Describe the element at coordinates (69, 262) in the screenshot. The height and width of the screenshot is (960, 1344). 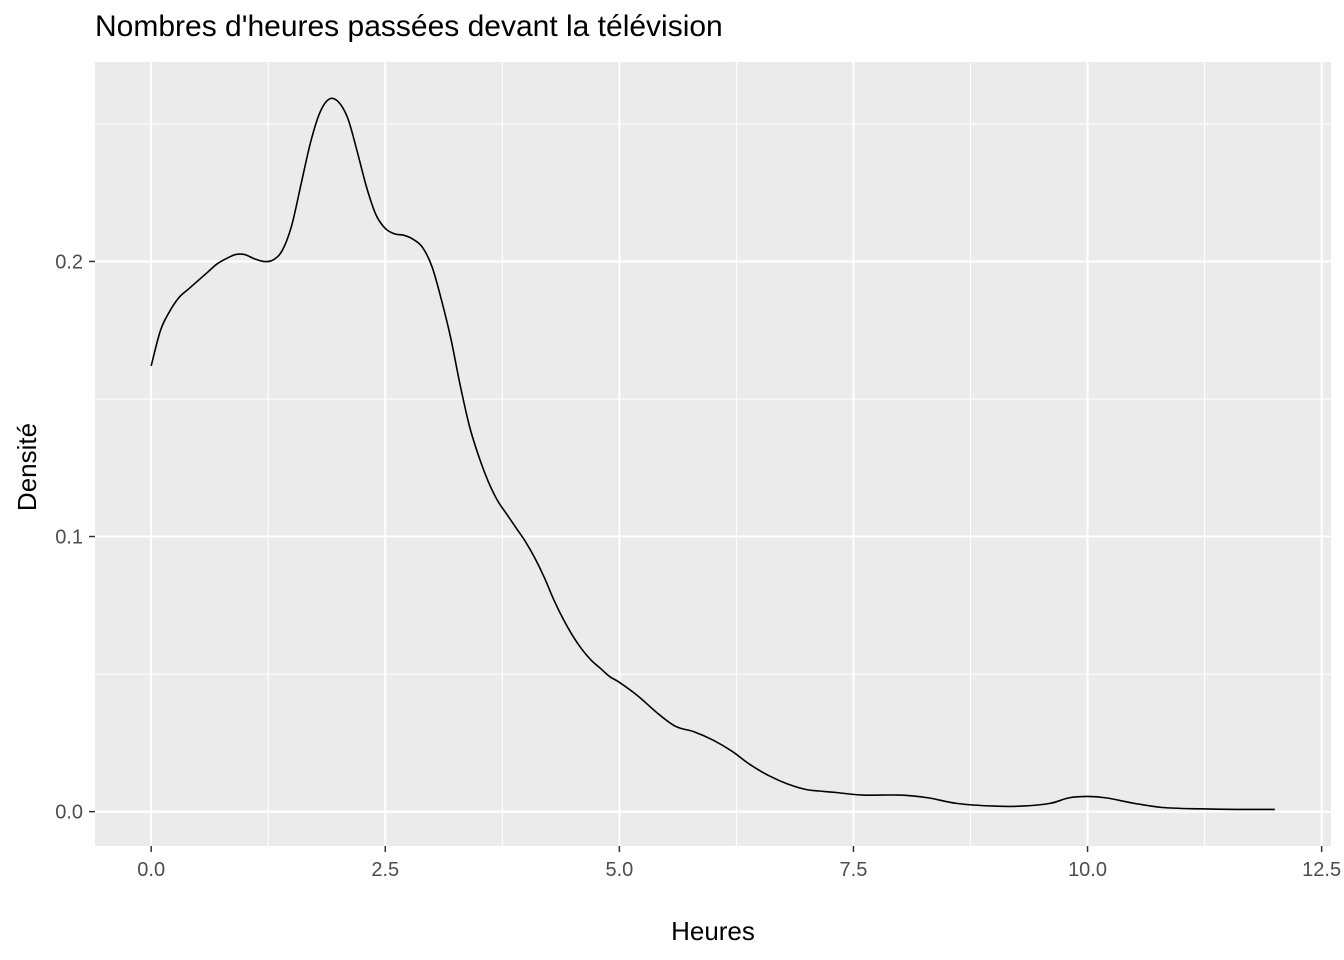
I see `y-tick-label: 0.2` at that location.